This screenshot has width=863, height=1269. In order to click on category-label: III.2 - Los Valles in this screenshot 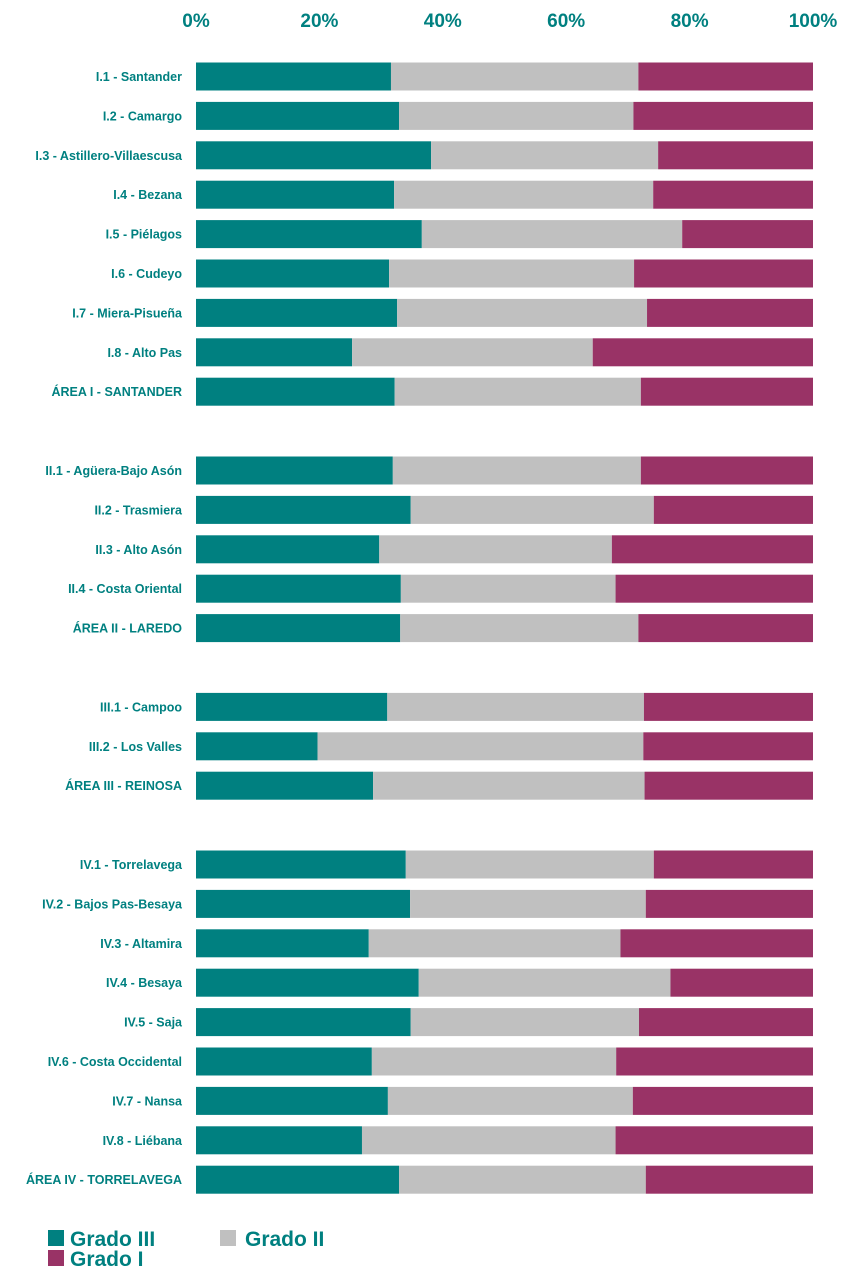, I will do `click(135, 747)`.